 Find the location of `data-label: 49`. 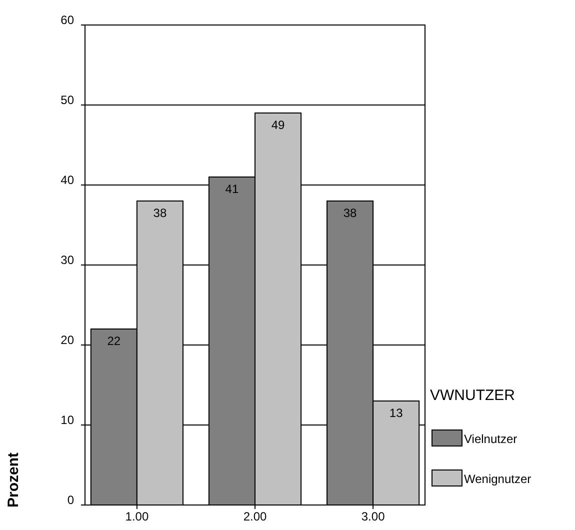

data-label: 49 is located at coordinates (278, 125).